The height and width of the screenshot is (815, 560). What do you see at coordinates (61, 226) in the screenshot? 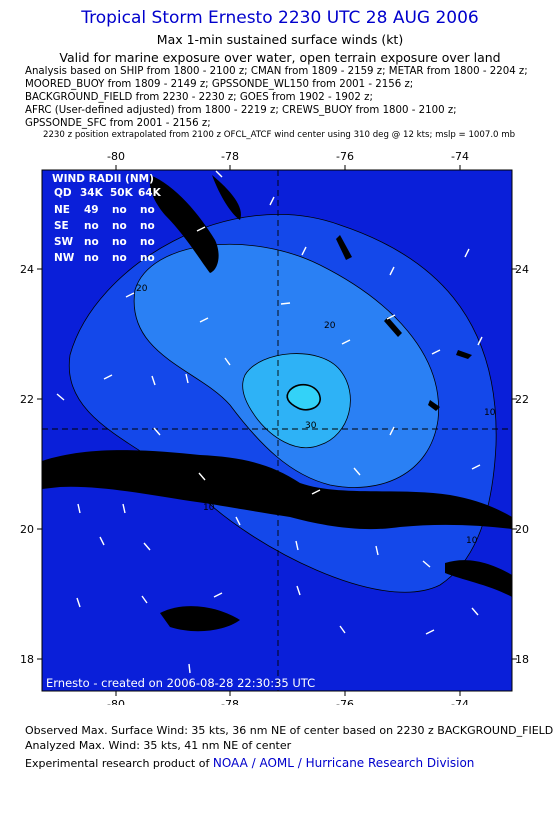
I see `wind-radii-cell: SE` at bounding box center [61, 226].